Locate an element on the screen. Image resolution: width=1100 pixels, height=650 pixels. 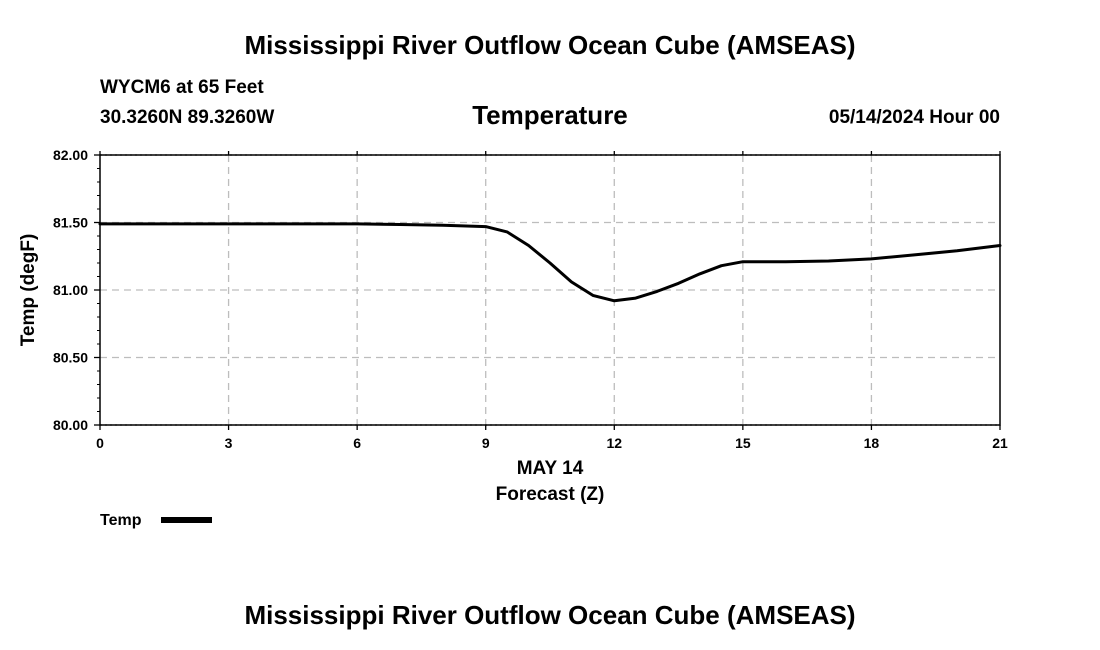
y-axis-label: Temp (degF) is located at coordinates (28, 290).